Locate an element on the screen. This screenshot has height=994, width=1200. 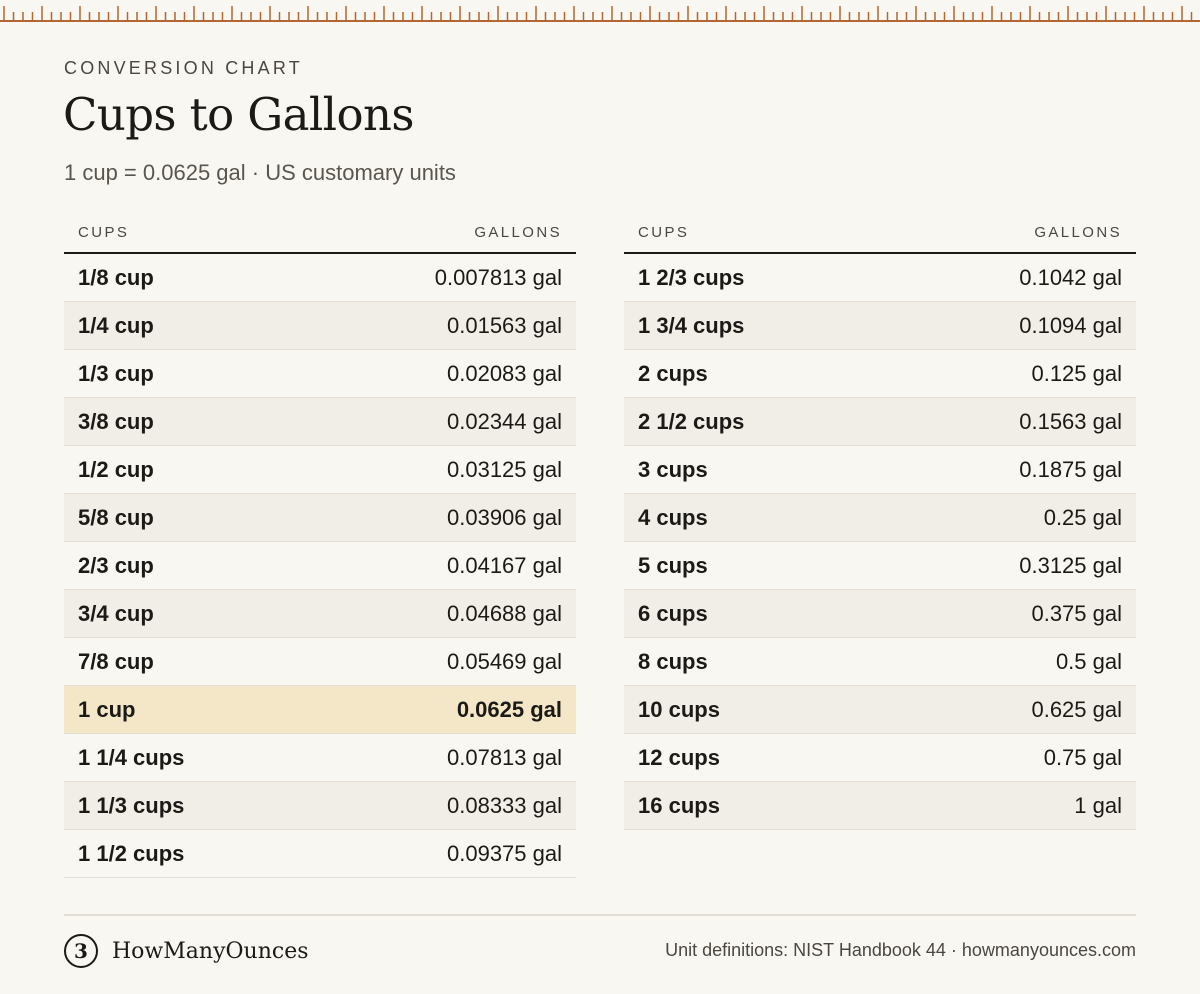
table-row: 3/4 cup 0.04688 gal is located at coordinates (320, 614).